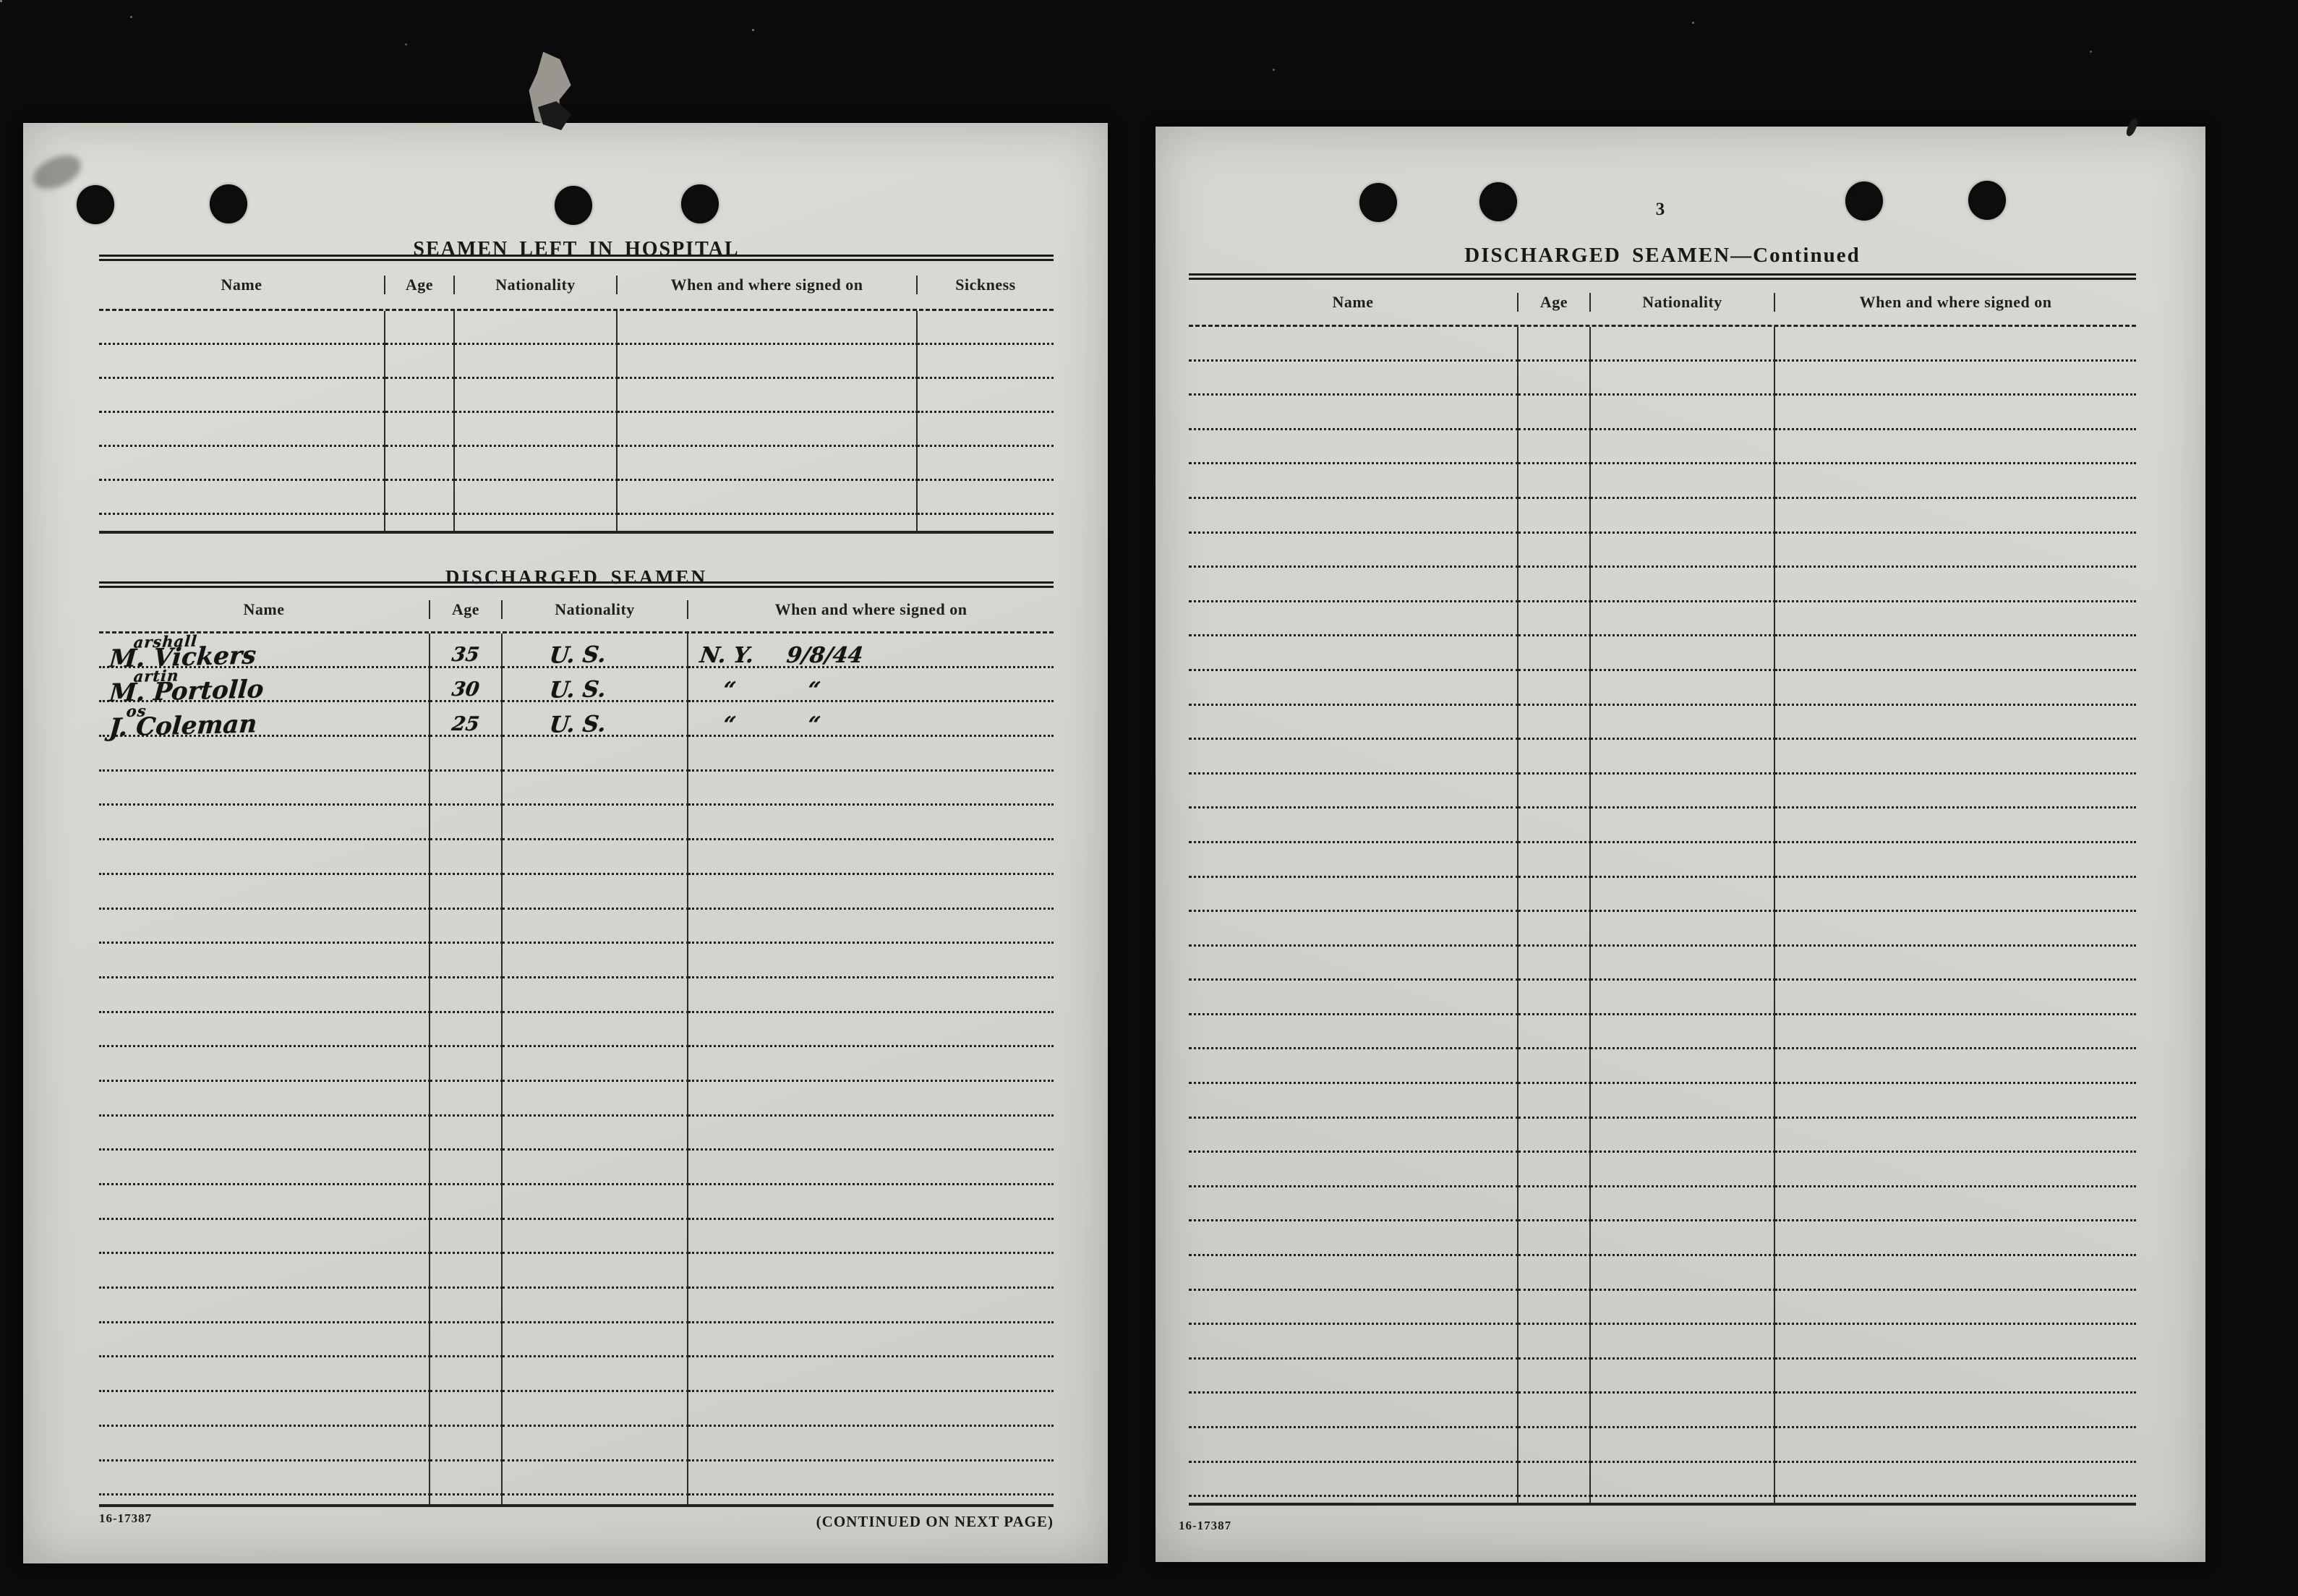  Describe the element at coordinates (242, 285) in the screenshot. I see `column-header-name: Name` at that location.